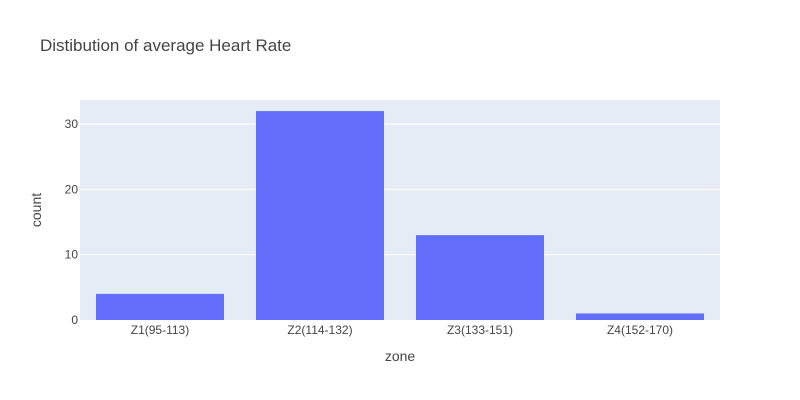 Image resolution: width=800 pixels, height=400 pixels. Describe the element at coordinates (160, 330) in the screenshot. I see `x-tick-label: Z1(95-113)` at that location.